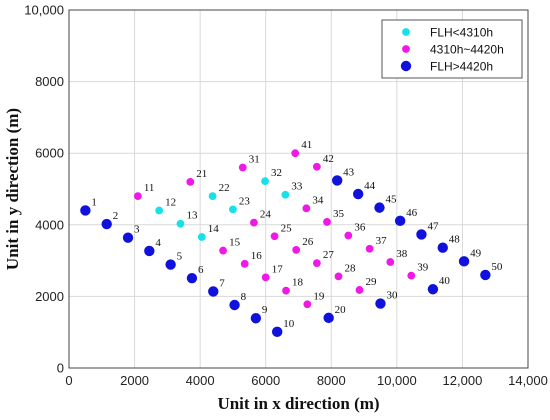 This screenshot has width=550, height=420. Describe the element at coordinates (360, 228) in the screenshot. I see `point-label-36: 36` at that location.